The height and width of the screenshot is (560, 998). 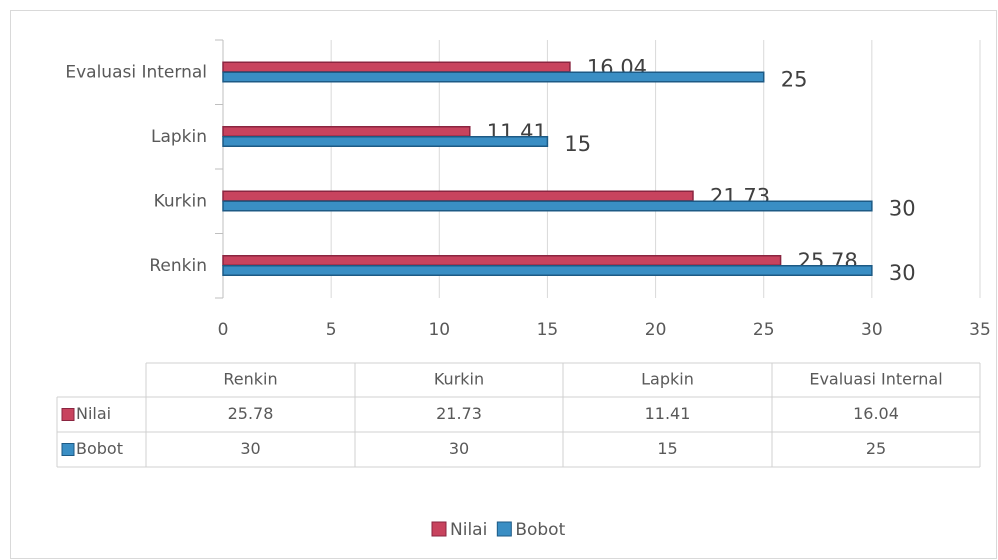 I want to click on x-tick-label: 30, so click(x=872, y=330).